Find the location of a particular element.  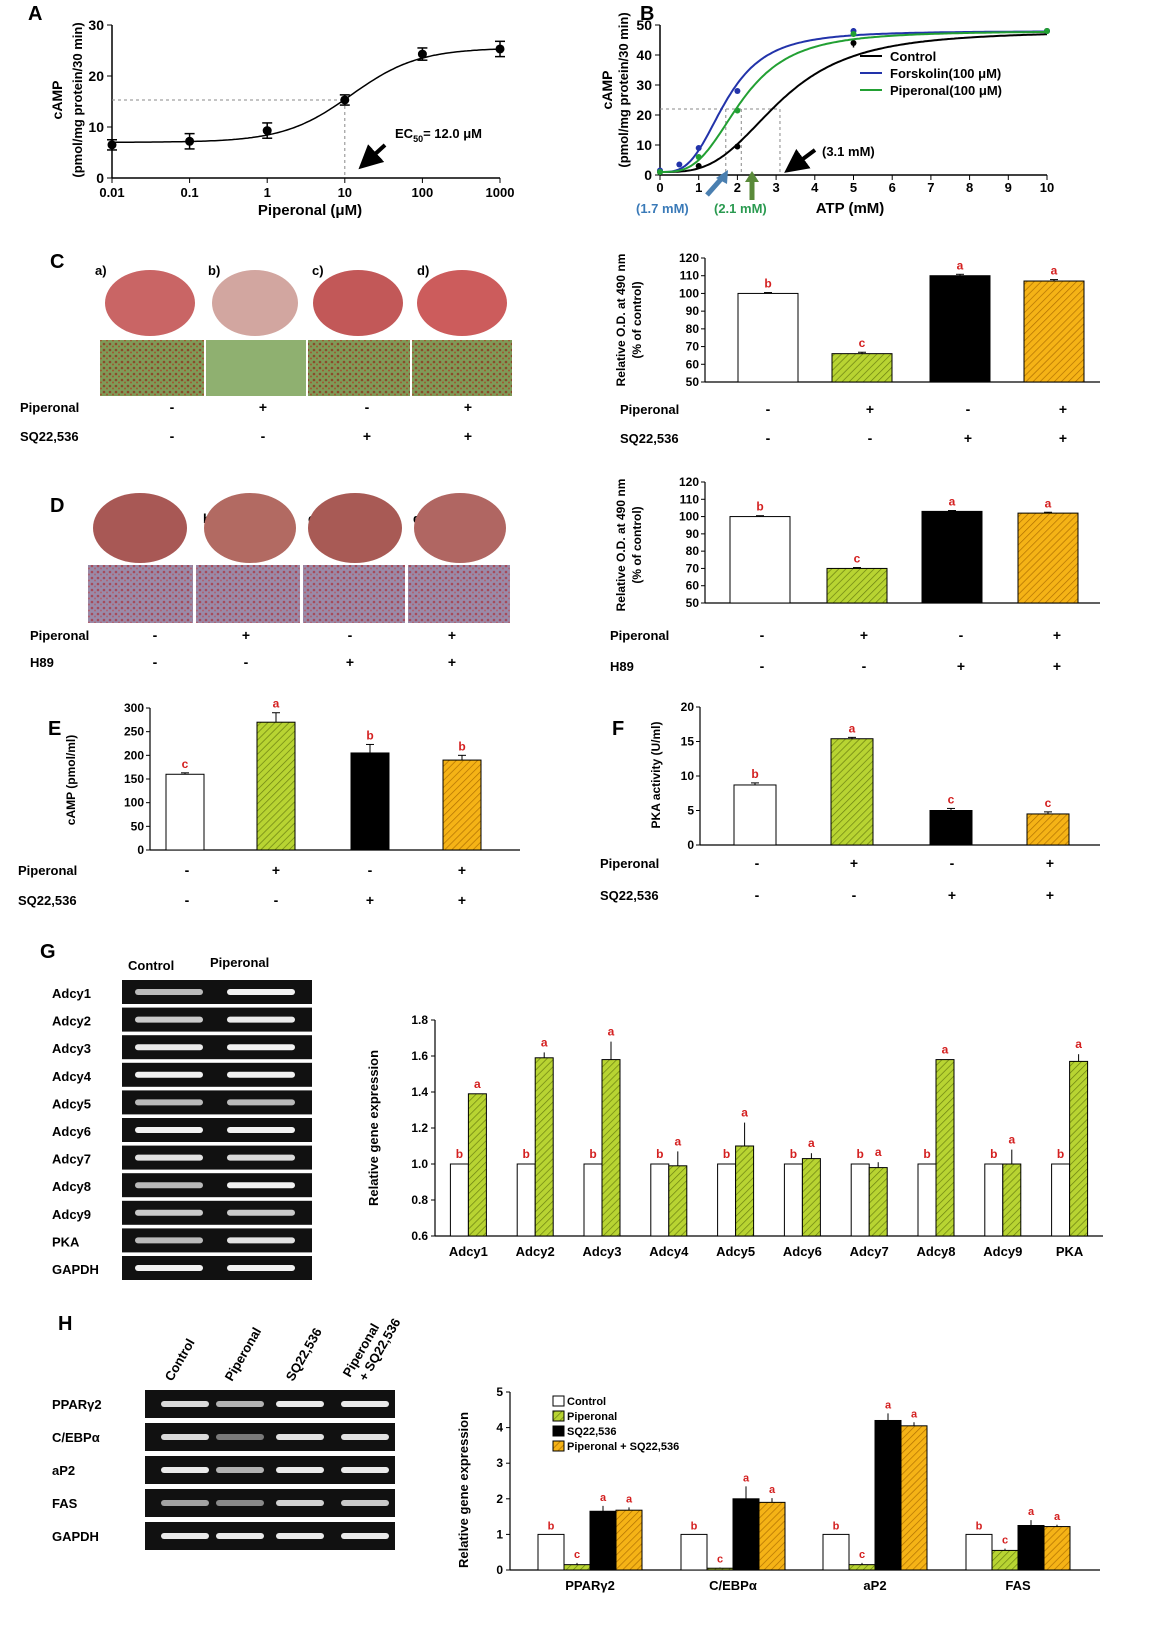

x-tick-label: 1 is located at coordinates (267, 192).